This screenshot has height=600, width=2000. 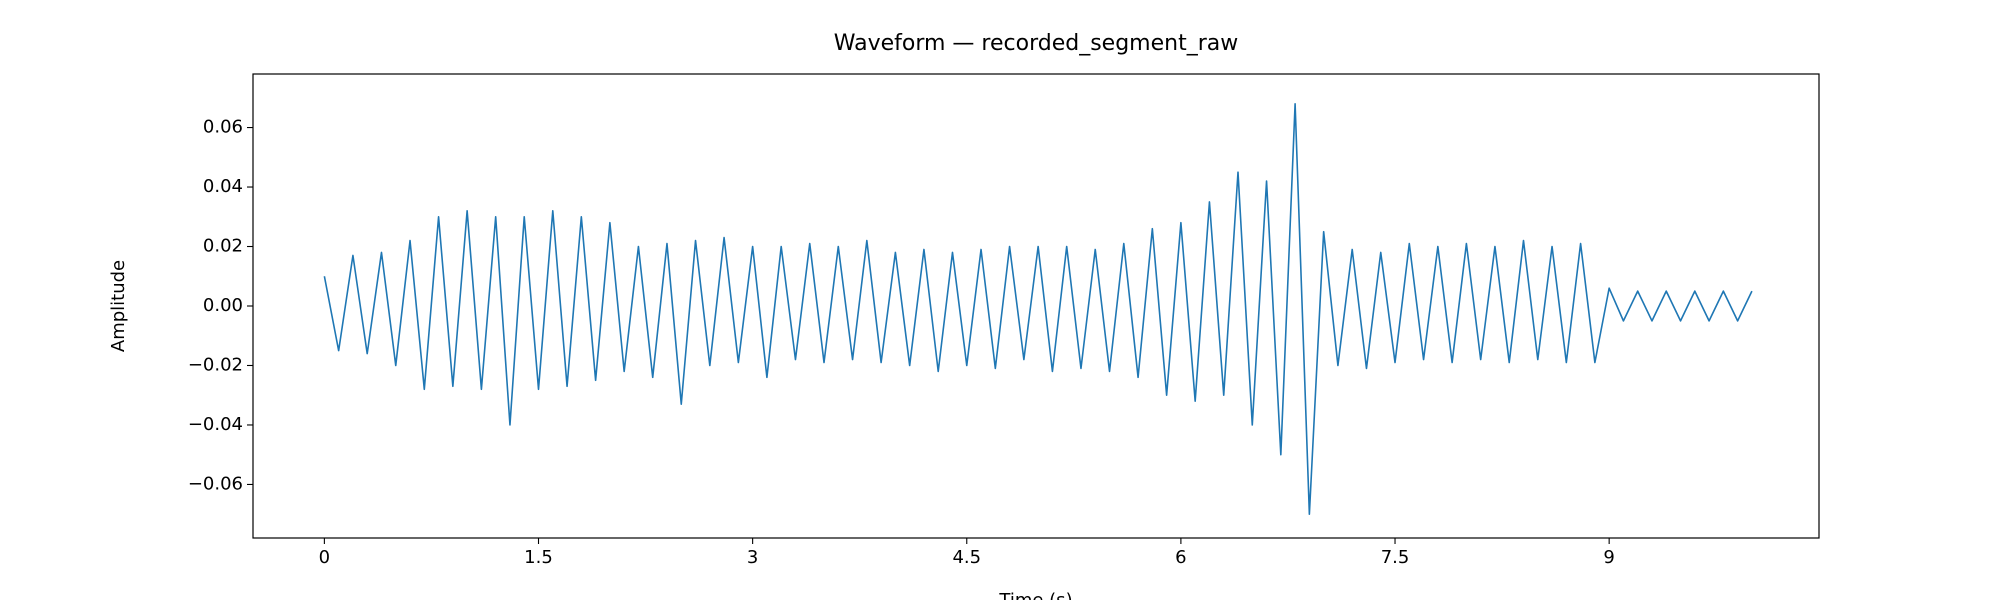 I want to click on x-tick-label: 1.5, so click(x=538, y=557).